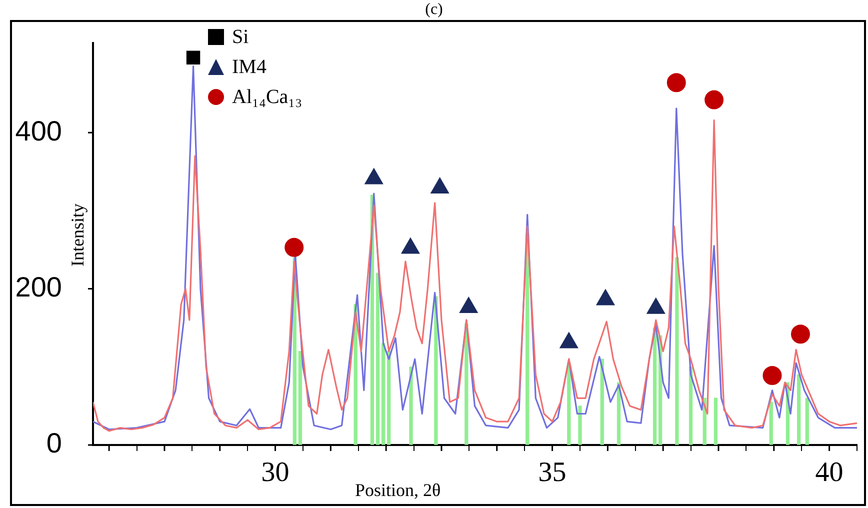 The height and width of the screenshot is (508, 868). What do you see at coordinates (249, 67) in the screenshot?
I see `legend-label: IM4` at bounding box center [249, 67].